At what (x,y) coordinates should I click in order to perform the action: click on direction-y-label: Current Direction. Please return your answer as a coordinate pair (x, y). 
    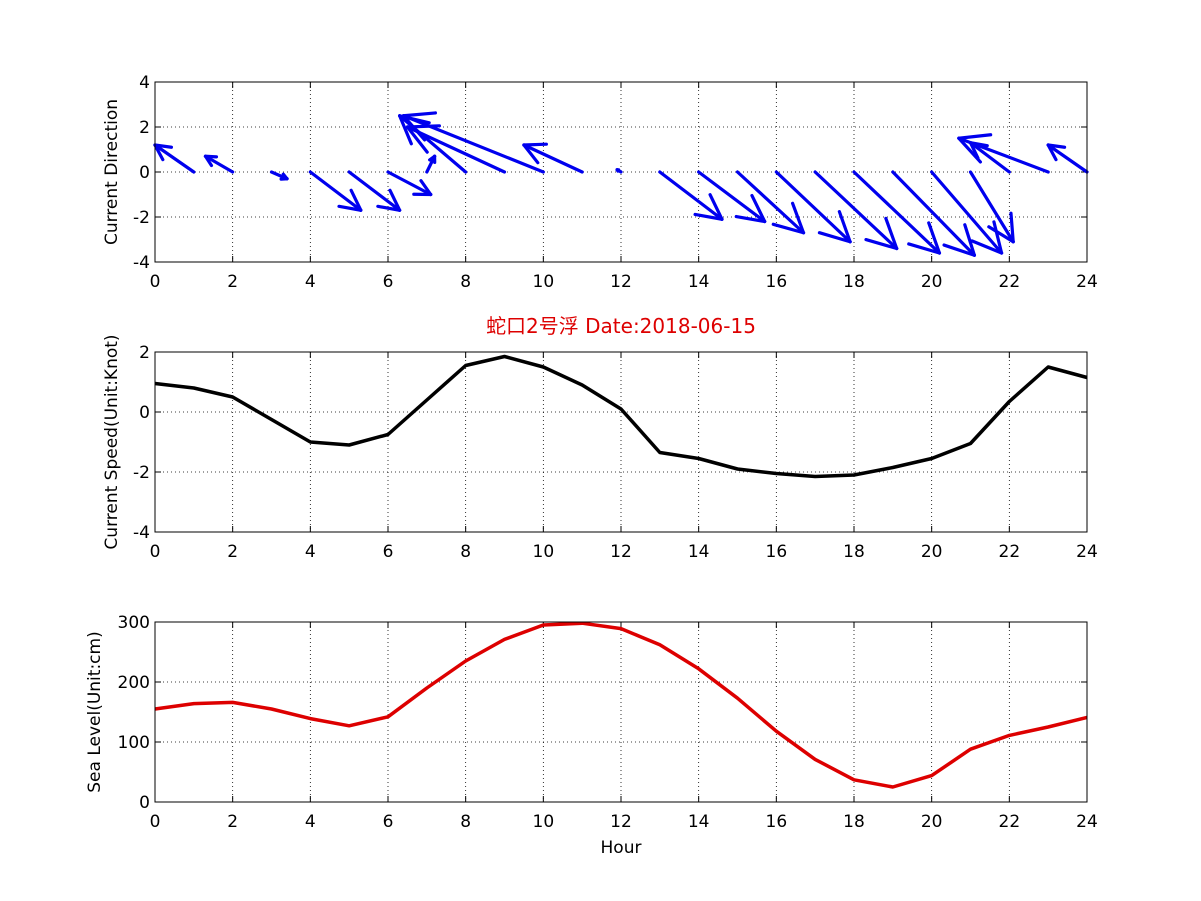
    Looking at the image, I should click on (112, 172).